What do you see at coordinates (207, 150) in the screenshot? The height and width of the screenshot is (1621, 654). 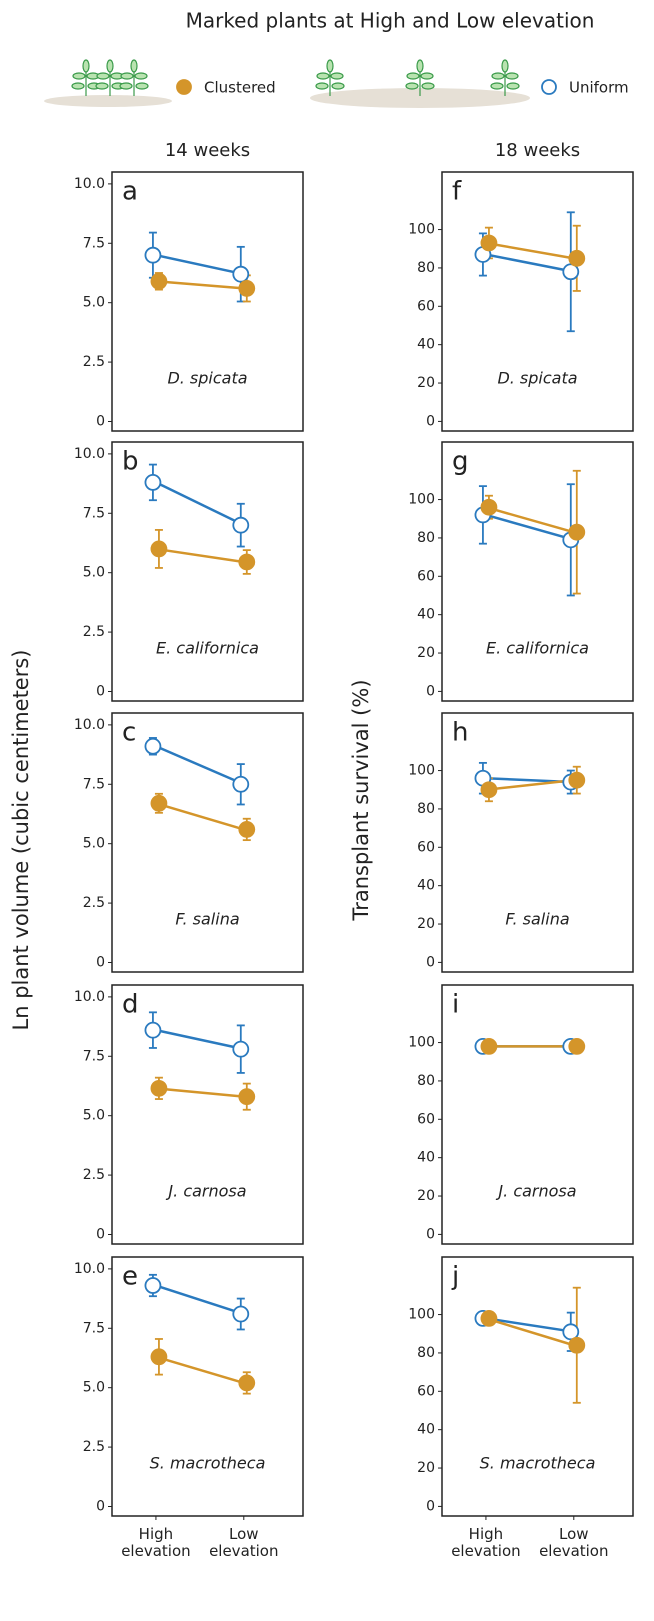 I see `column-title: 14 weeks` at bounding box center [207, 150].